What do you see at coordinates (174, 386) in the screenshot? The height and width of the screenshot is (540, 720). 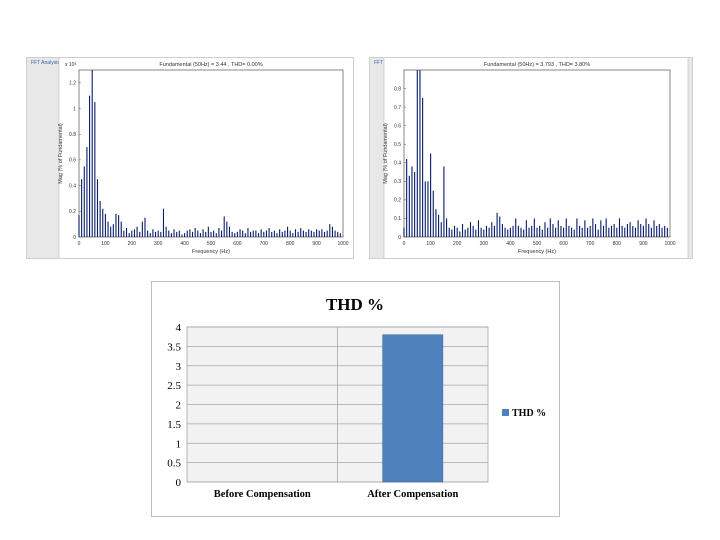 I see `thd-ytick-label: 2.5` at bounding box center [174, 386].